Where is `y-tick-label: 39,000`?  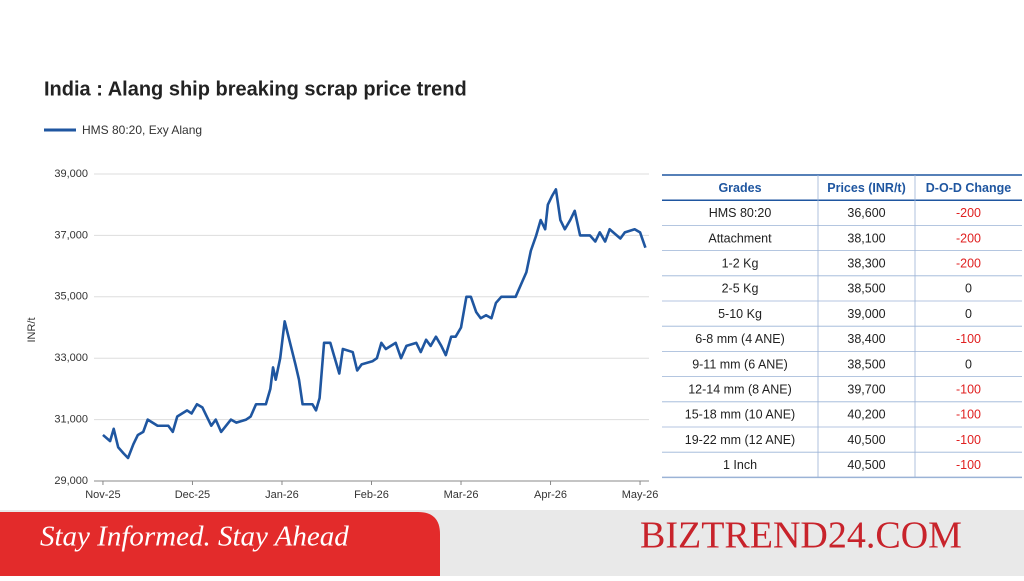
y-tick-label: 39,000 is located at coordinates (71, 174).